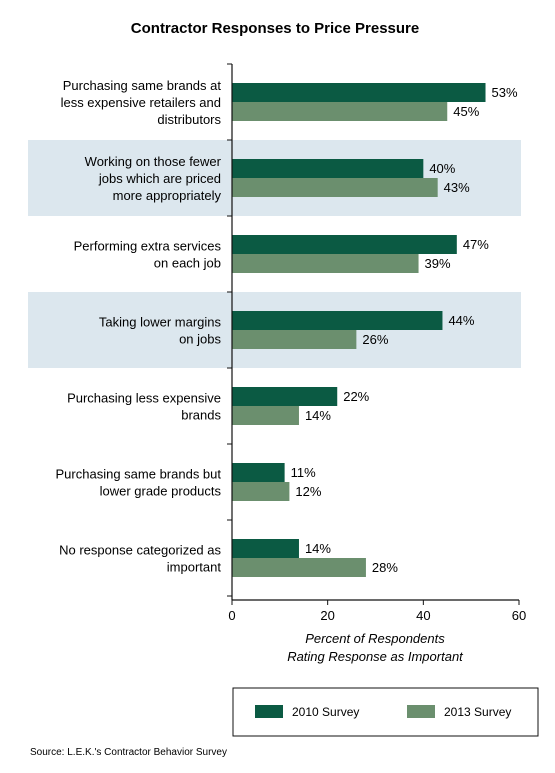 The height and width of the screenshot is (773, 555). What do you see at coordinates (160, 322) in the screenshot?
I see `category-label-3-line-0: Taking lower margins` at bounding box center [160, 322].